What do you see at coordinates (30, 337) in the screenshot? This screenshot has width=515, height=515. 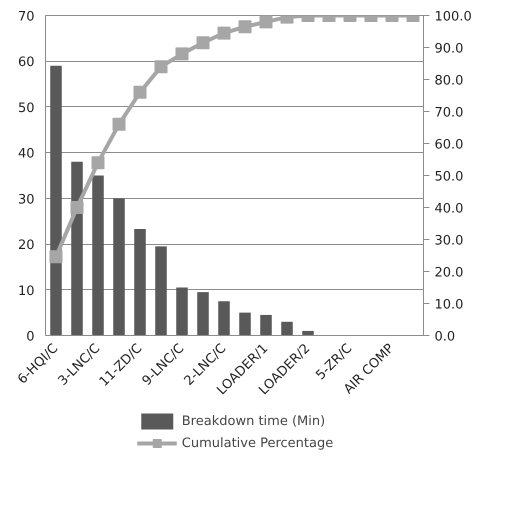 I see `y-tick-label: 0` at bounding box center [30, 337].